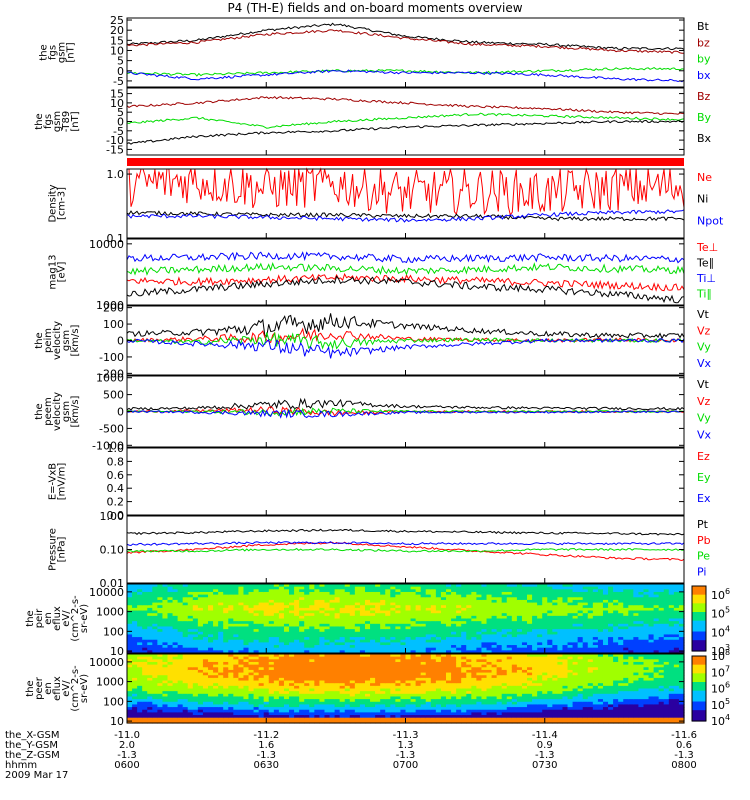 Image resolution: width=750 pixels, height=800 pixels. Describe the element at coordinates (699, 641) in the screenshot. I see `colorbar-step` at that location.